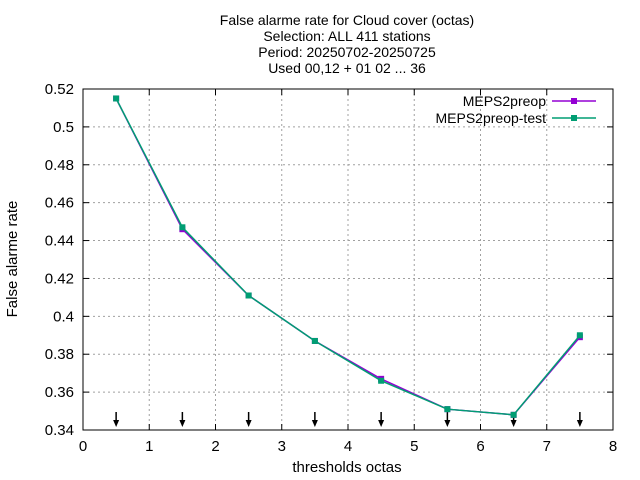  I want to click on legend-entry: MEPS2preop-test, so click(516, 118).